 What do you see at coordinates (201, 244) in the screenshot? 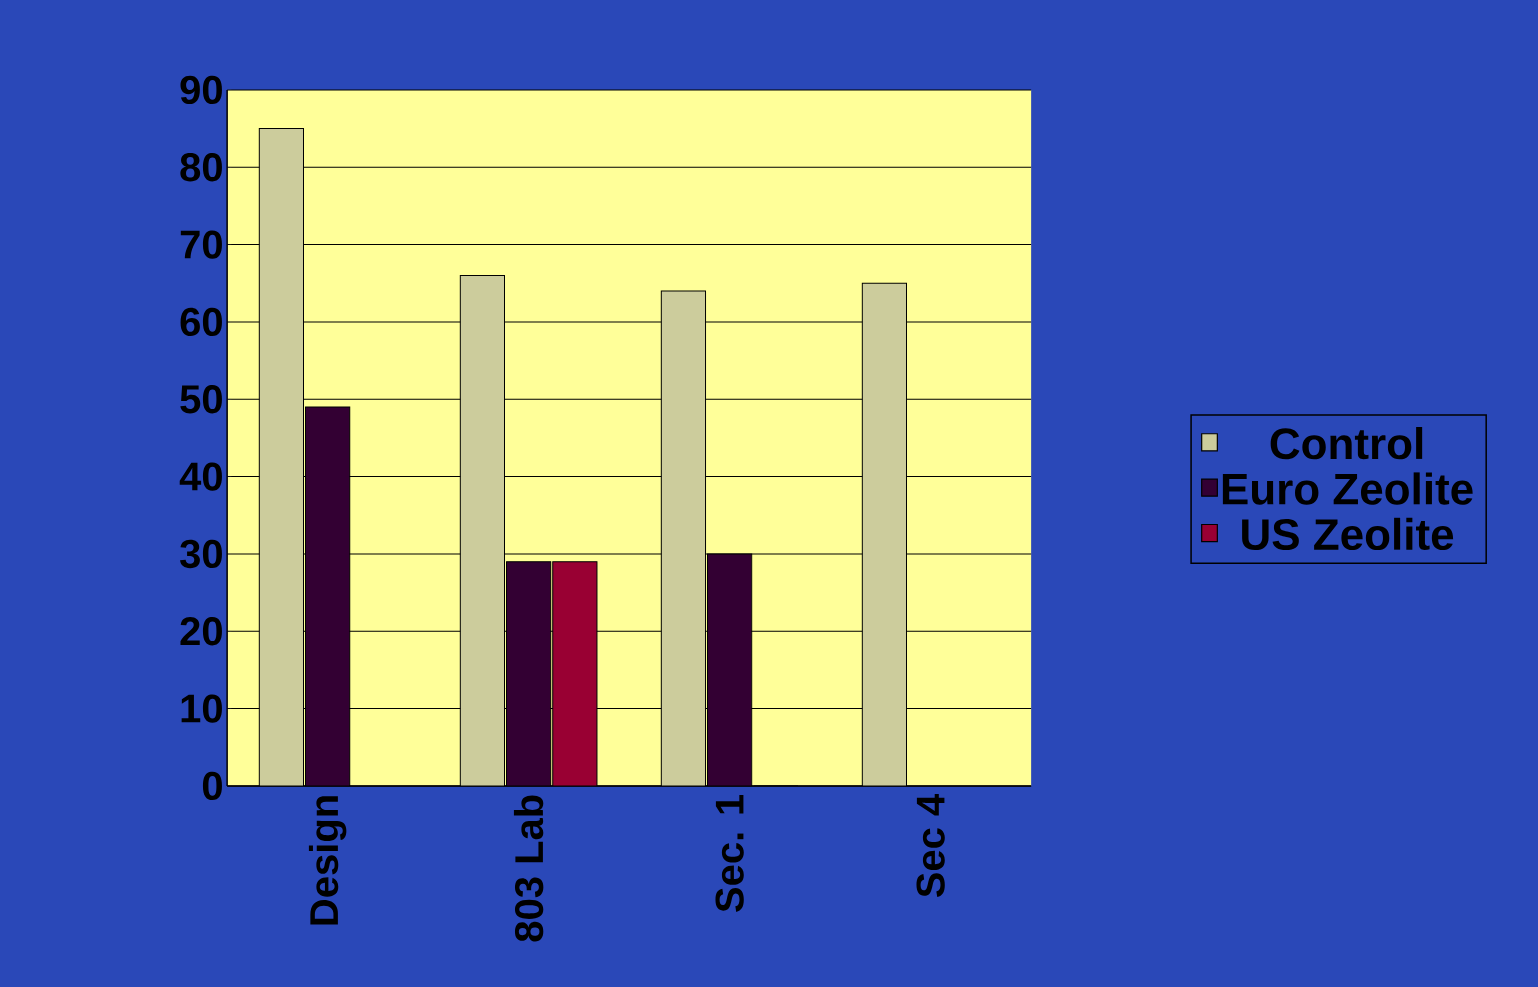
I see `y-tick-label: 70` at bounding box center [201, 244].